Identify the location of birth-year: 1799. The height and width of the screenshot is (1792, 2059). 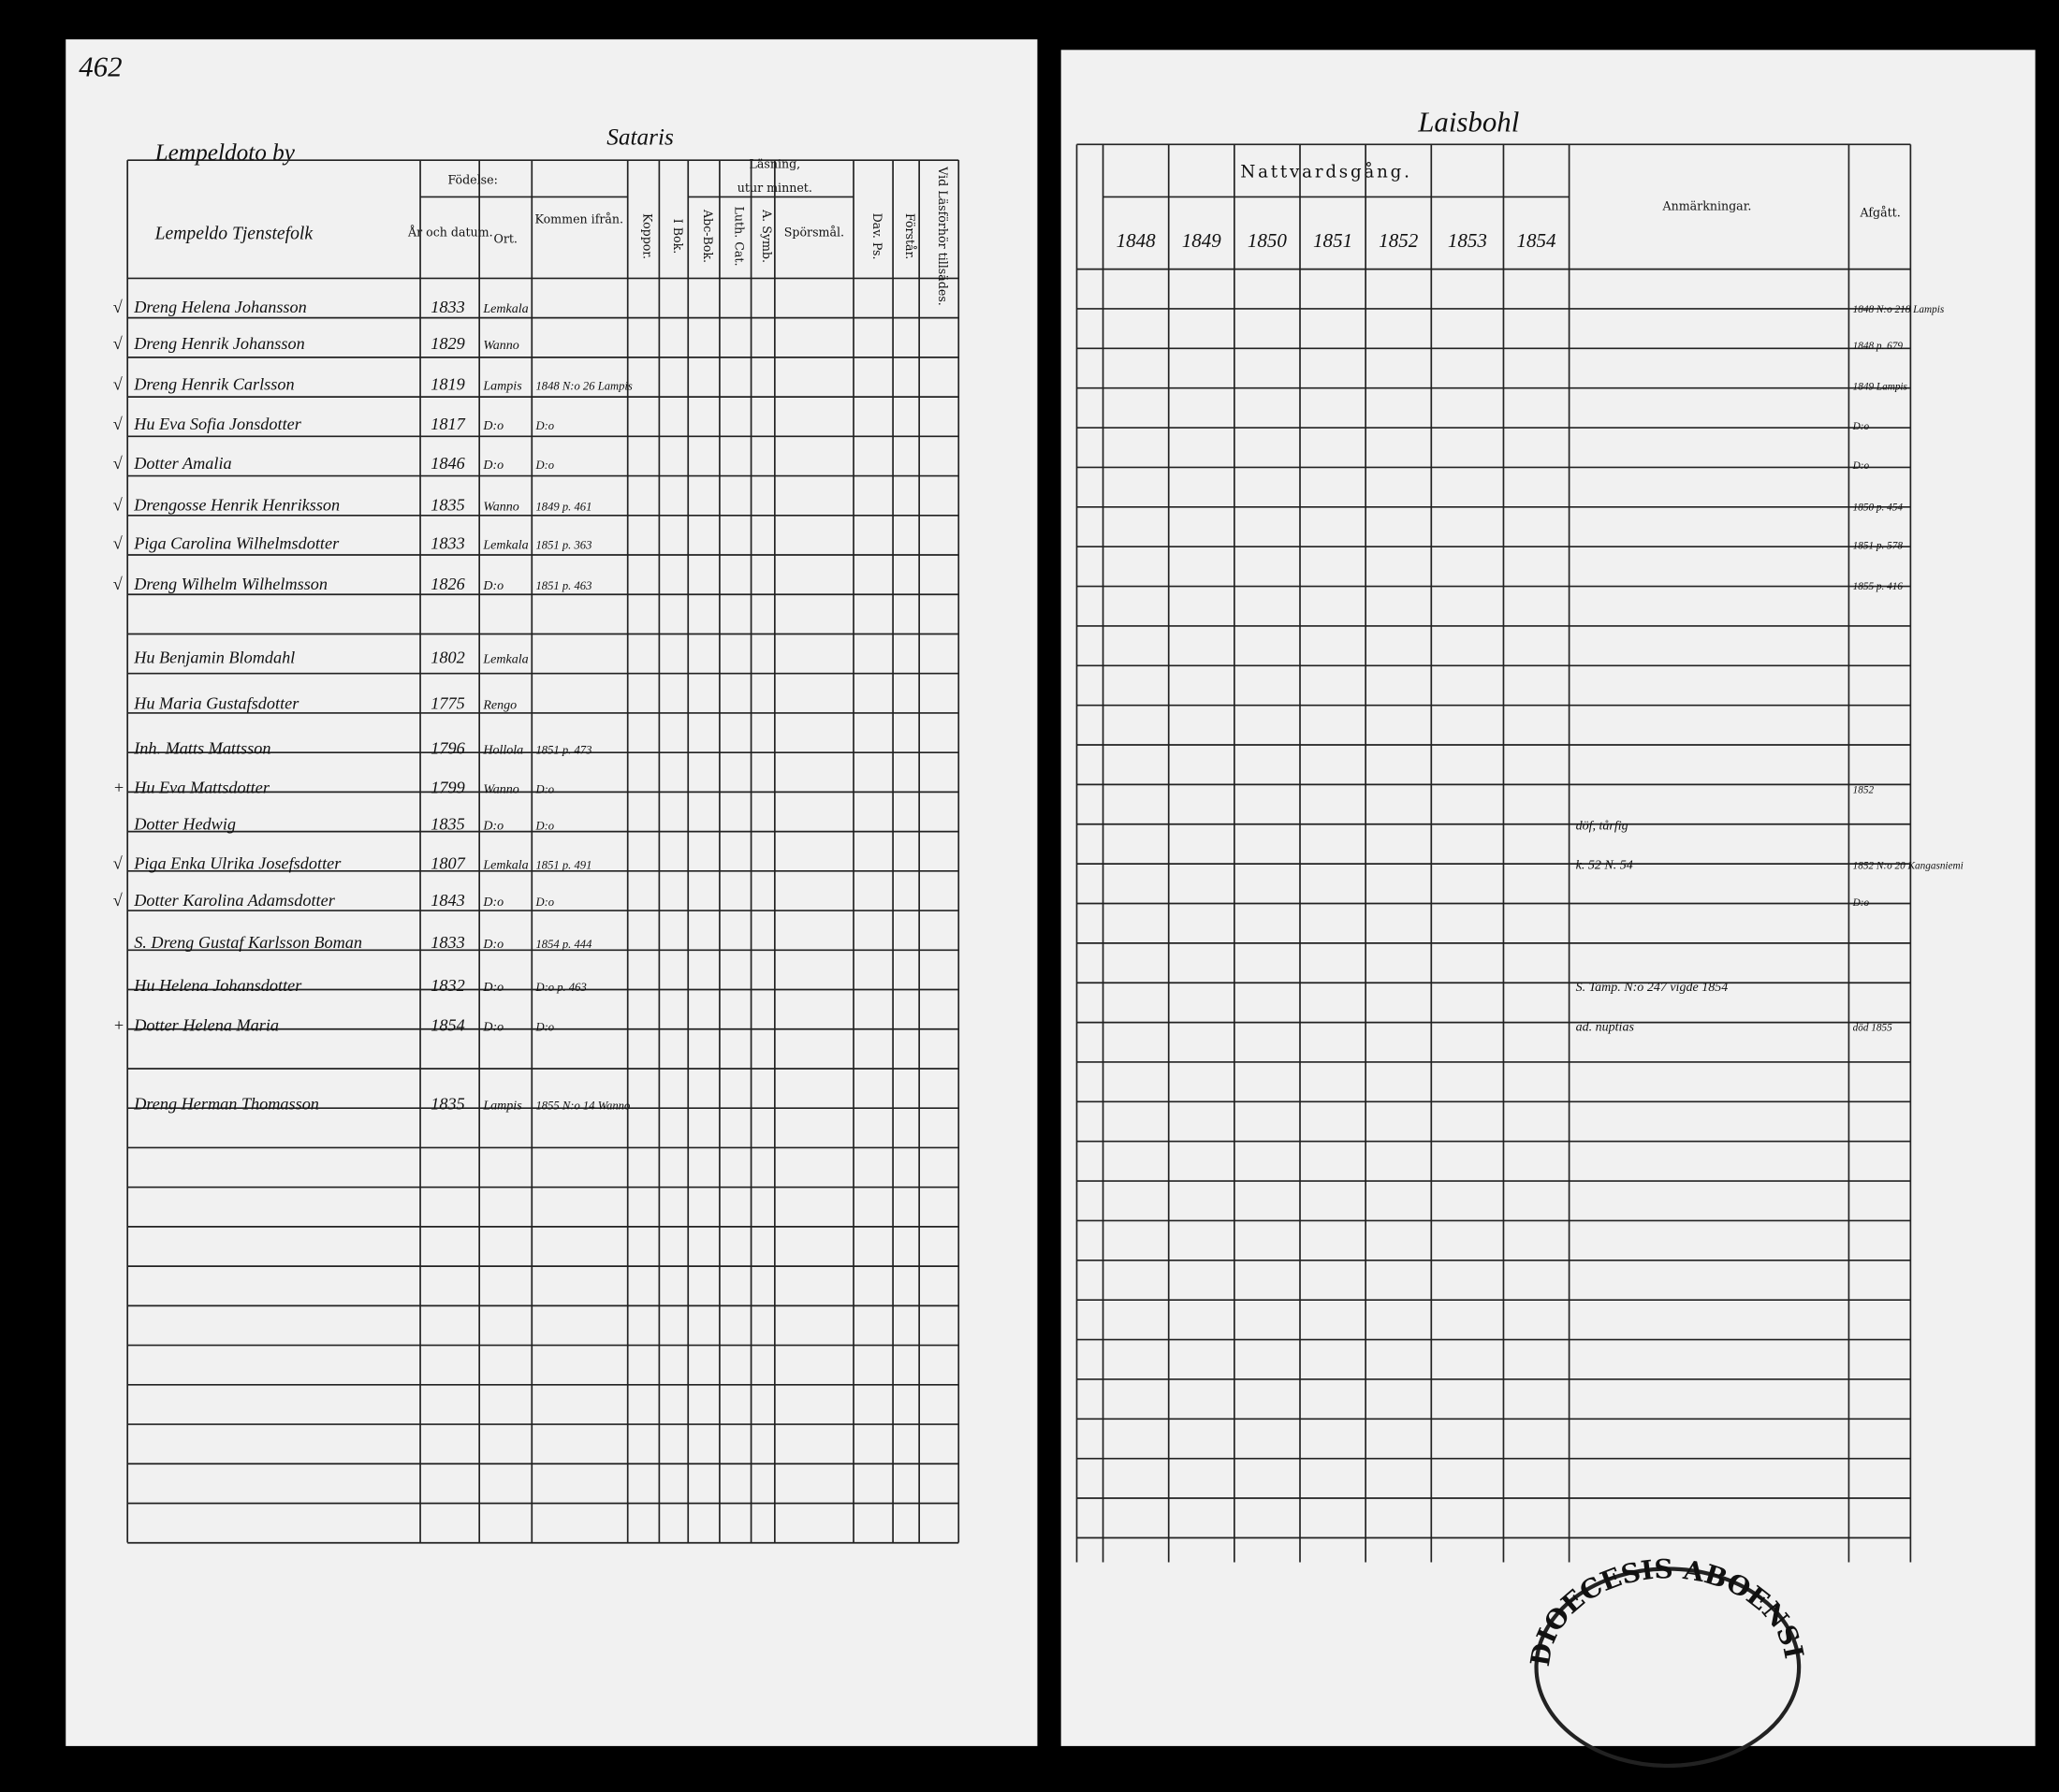
(447, 787).